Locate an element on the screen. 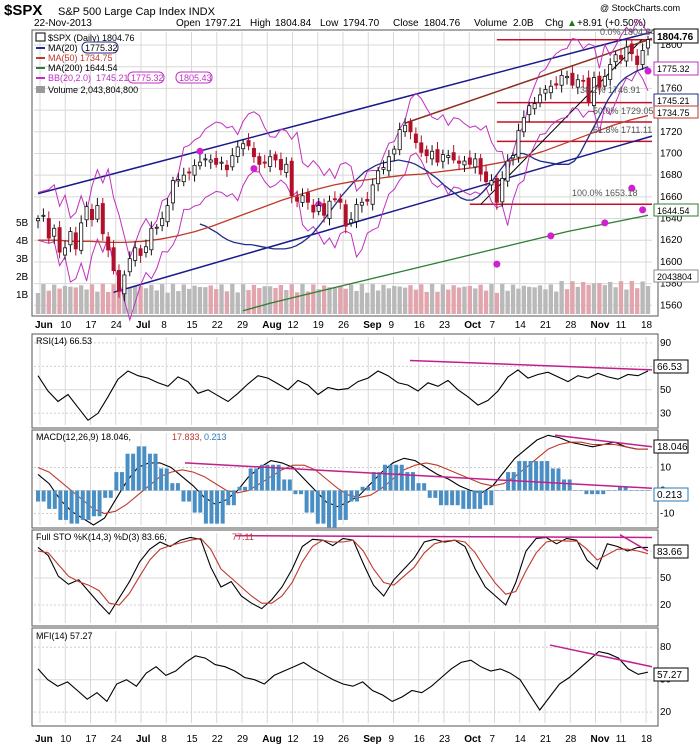 This screenshot has height=748, width=700. volume-label: Volume is located at coordinates (491, 23).